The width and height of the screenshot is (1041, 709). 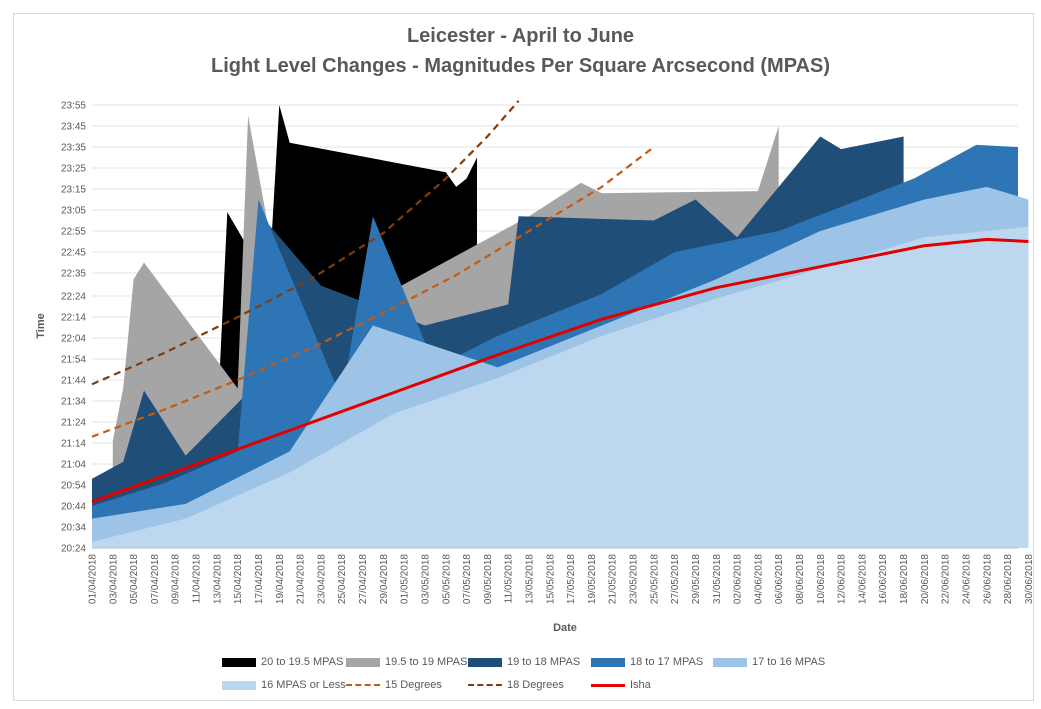 I want to click on x-tick-label: 31/05/2018, so click(x=717, y=579).